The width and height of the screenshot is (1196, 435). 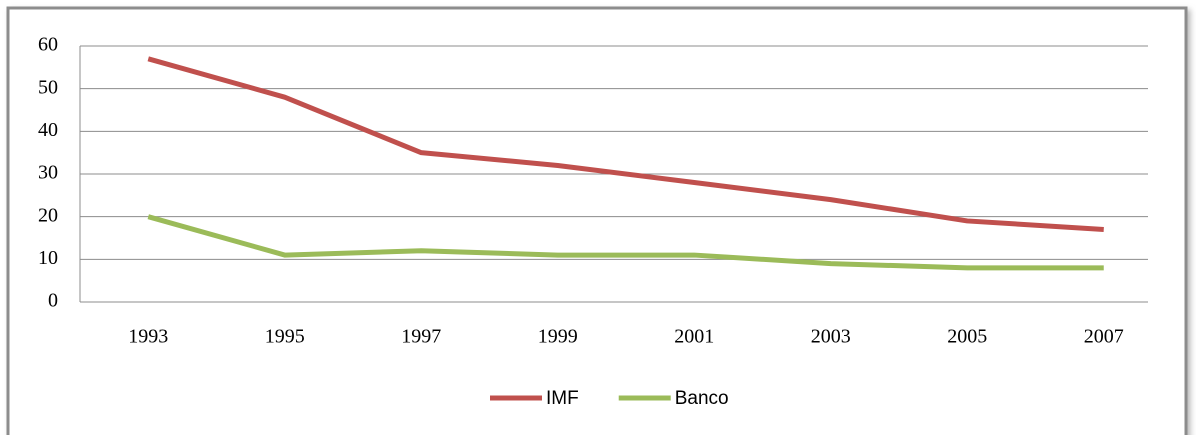 What do you see at coordinates (48, 258) in the screenshot?
I see `y-tick-label: 10` at bounding box center [48, 258].